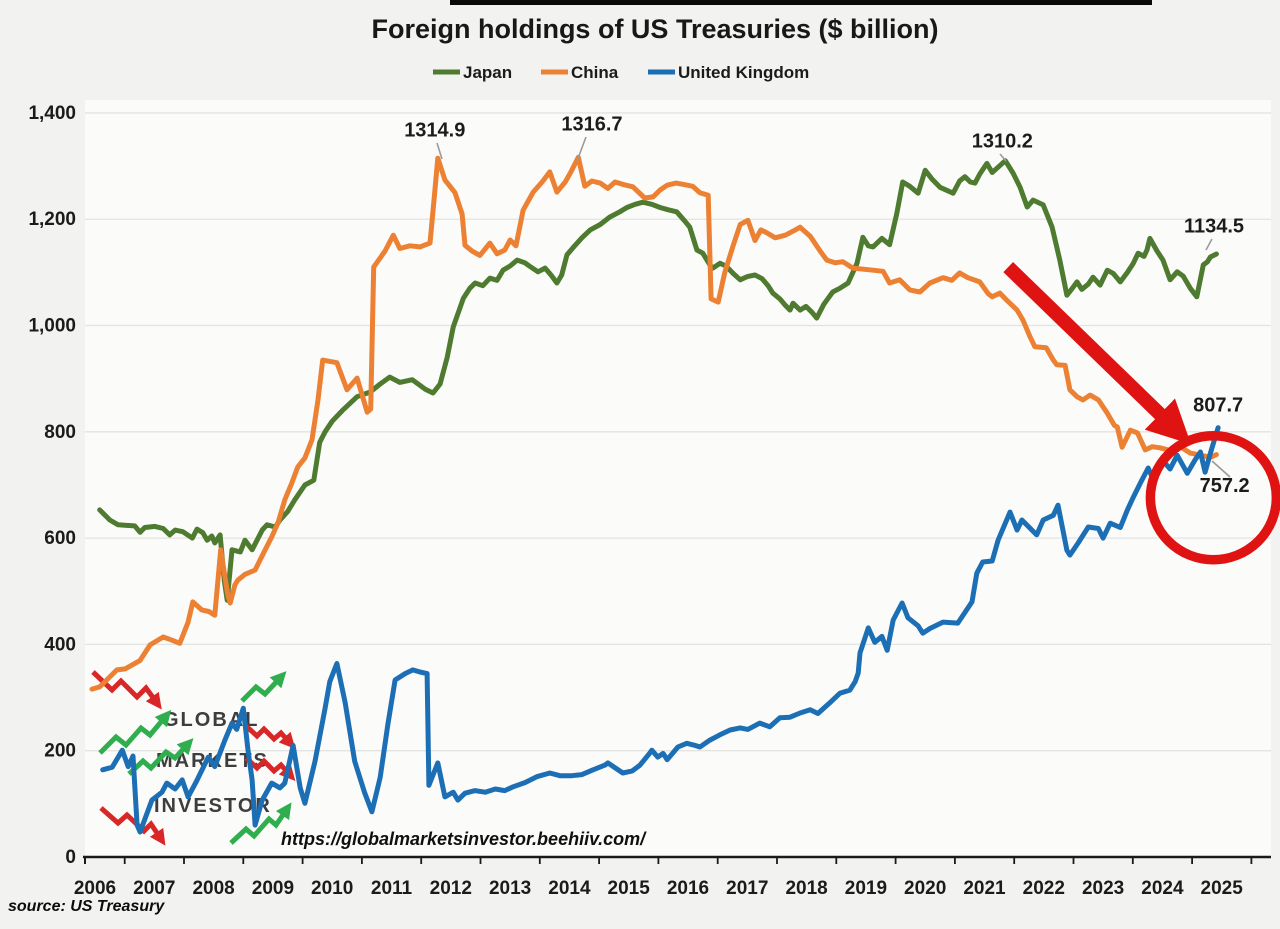 This screenshot has width=1280, height=929. Describe the element at coordinates (154, 888) in the screenshot. I see `x-tick-label: 2007` at that location.